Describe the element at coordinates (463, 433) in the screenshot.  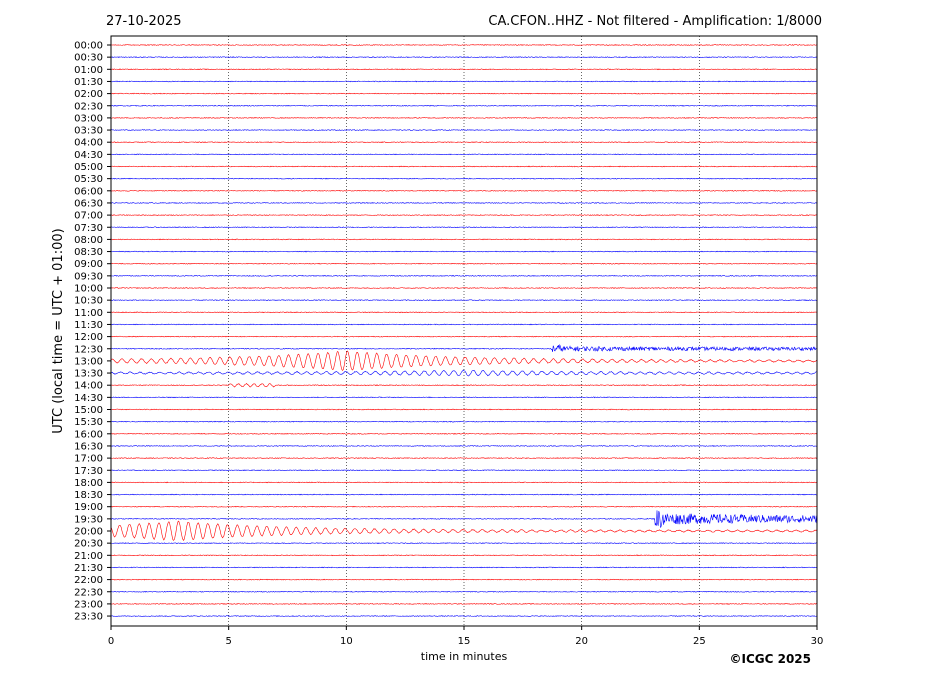
I see `trace-row-16:00` at that location.